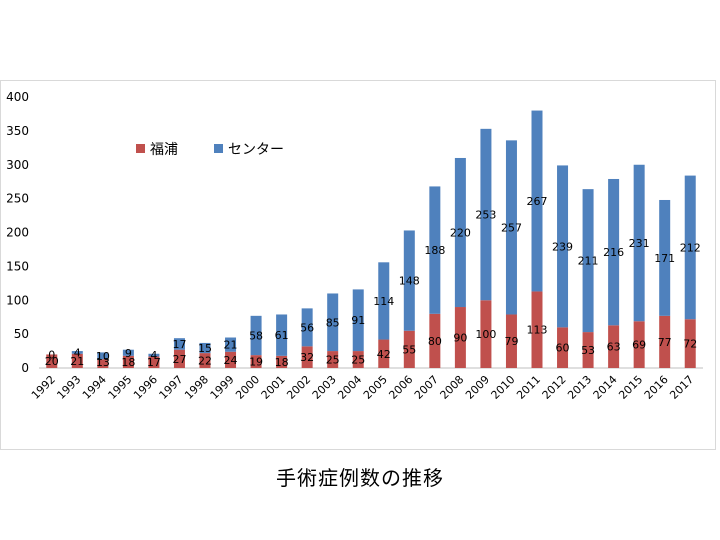 The width and height of the screenshot is (720, 540). What do you see at coordinates (196, 387) in the screenshot?
I see `x-tick-label: 1998` at bounding box center [196, 387].